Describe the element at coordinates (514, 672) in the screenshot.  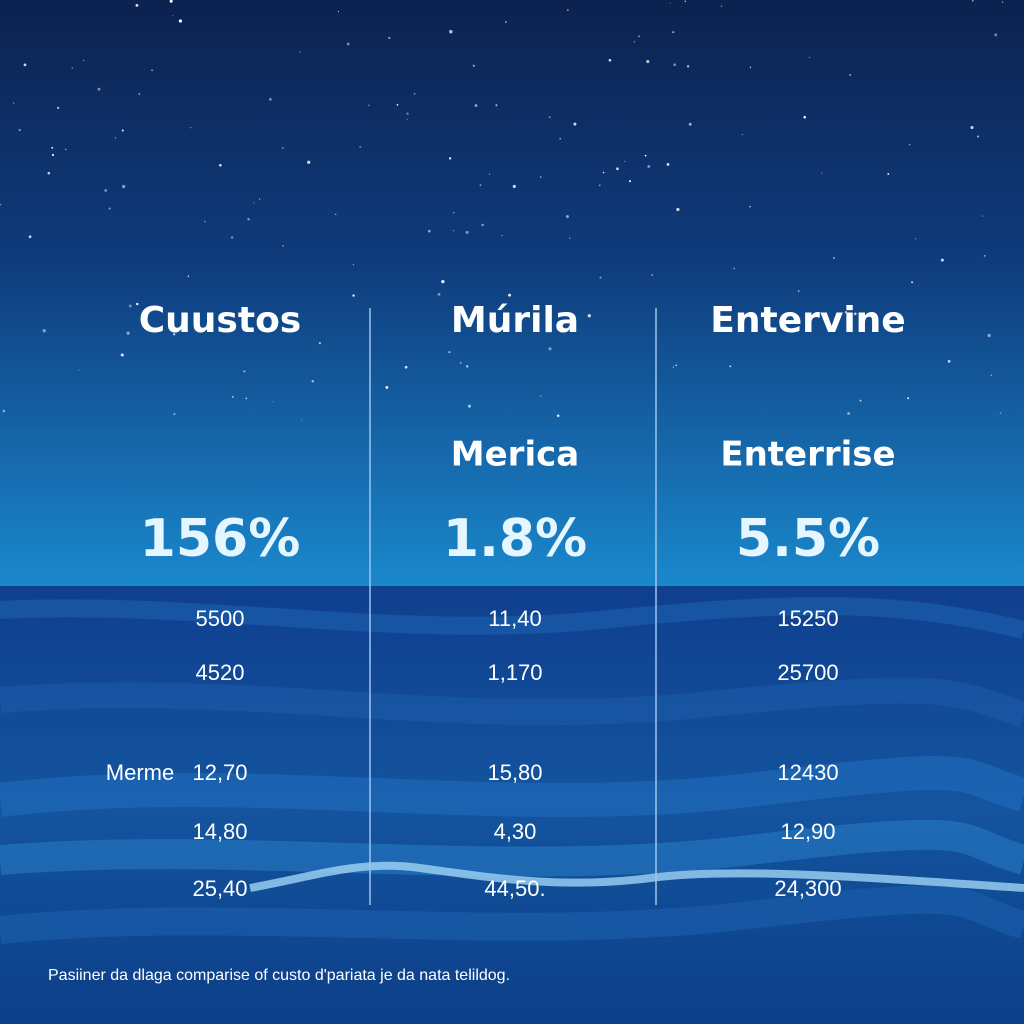
I see `cell-value: 1,170` at that location.